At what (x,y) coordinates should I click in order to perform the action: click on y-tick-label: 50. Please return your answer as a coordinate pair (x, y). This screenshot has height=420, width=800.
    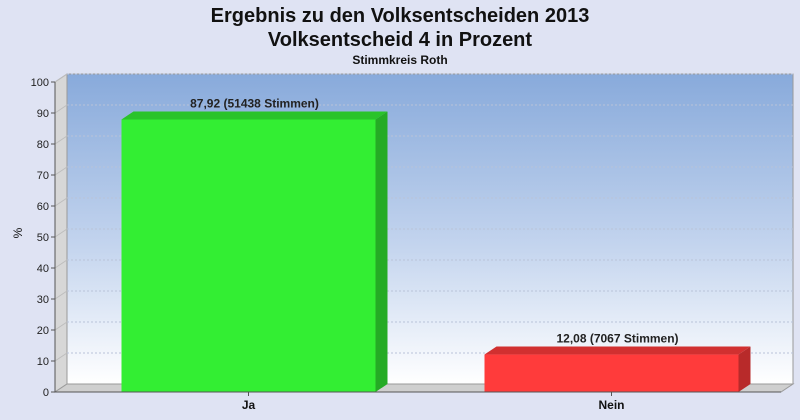
    Looking at the image, I should click on (43, 238).